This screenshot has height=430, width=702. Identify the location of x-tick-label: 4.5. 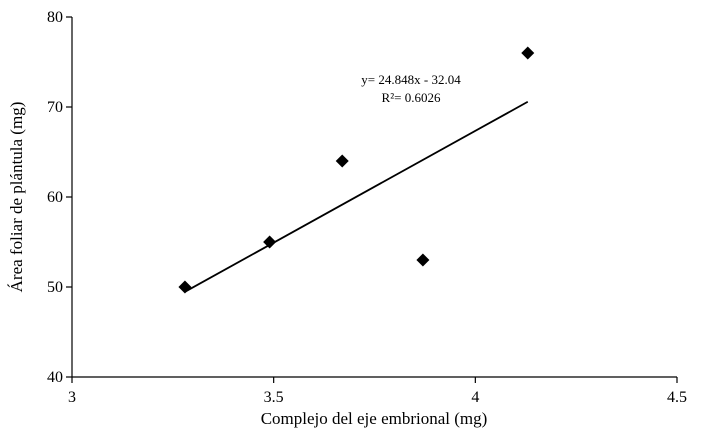
(677, 397).